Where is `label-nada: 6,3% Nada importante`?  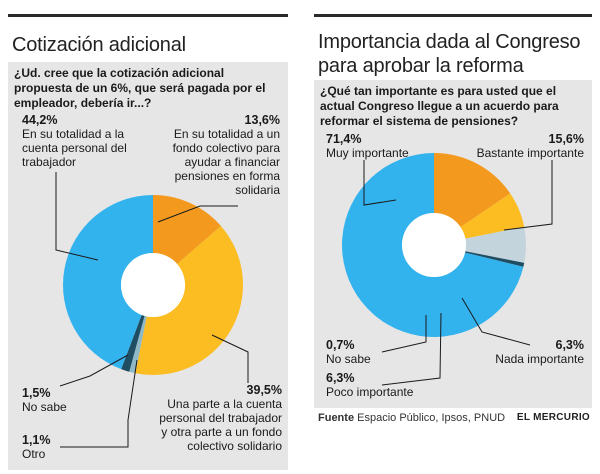 label-nada: 6,3% Nada importante is located at coordinates (529, 352).